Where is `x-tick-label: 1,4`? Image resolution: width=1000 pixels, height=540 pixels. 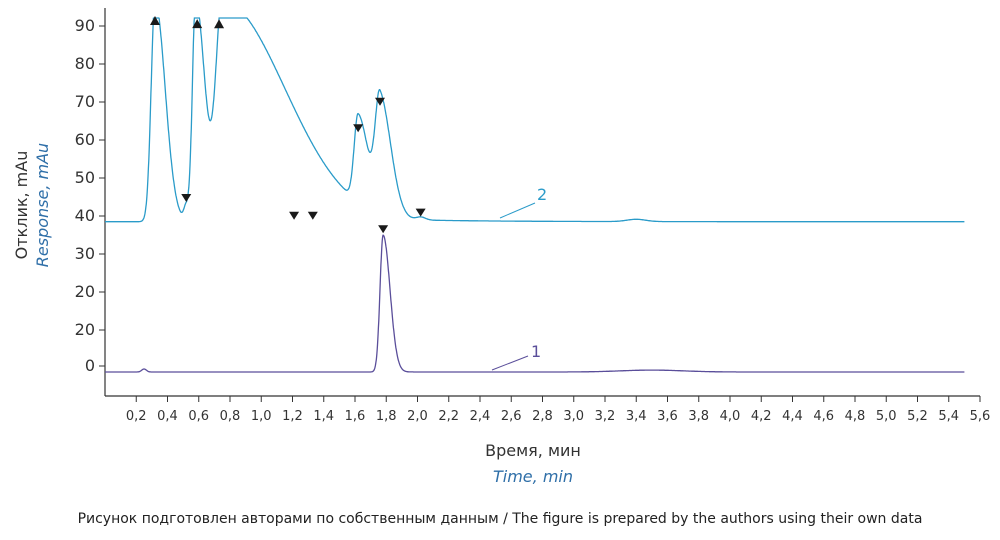
x-tick-label: 1,4 is located at coordinates (323, 416).